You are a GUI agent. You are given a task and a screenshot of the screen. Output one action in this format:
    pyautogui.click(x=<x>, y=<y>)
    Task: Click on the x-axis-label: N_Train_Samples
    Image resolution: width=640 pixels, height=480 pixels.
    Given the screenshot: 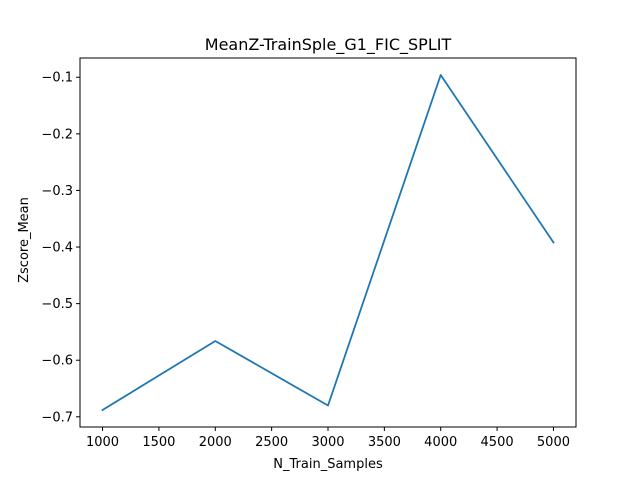 What is the action you would take?
    pyautogui.click(x=328, y=464)
    